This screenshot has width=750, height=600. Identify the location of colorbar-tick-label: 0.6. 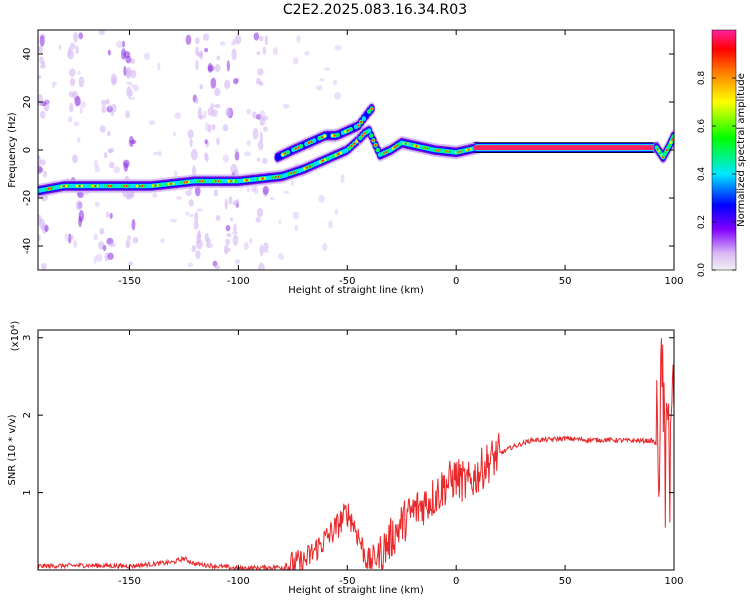
(702, 126).